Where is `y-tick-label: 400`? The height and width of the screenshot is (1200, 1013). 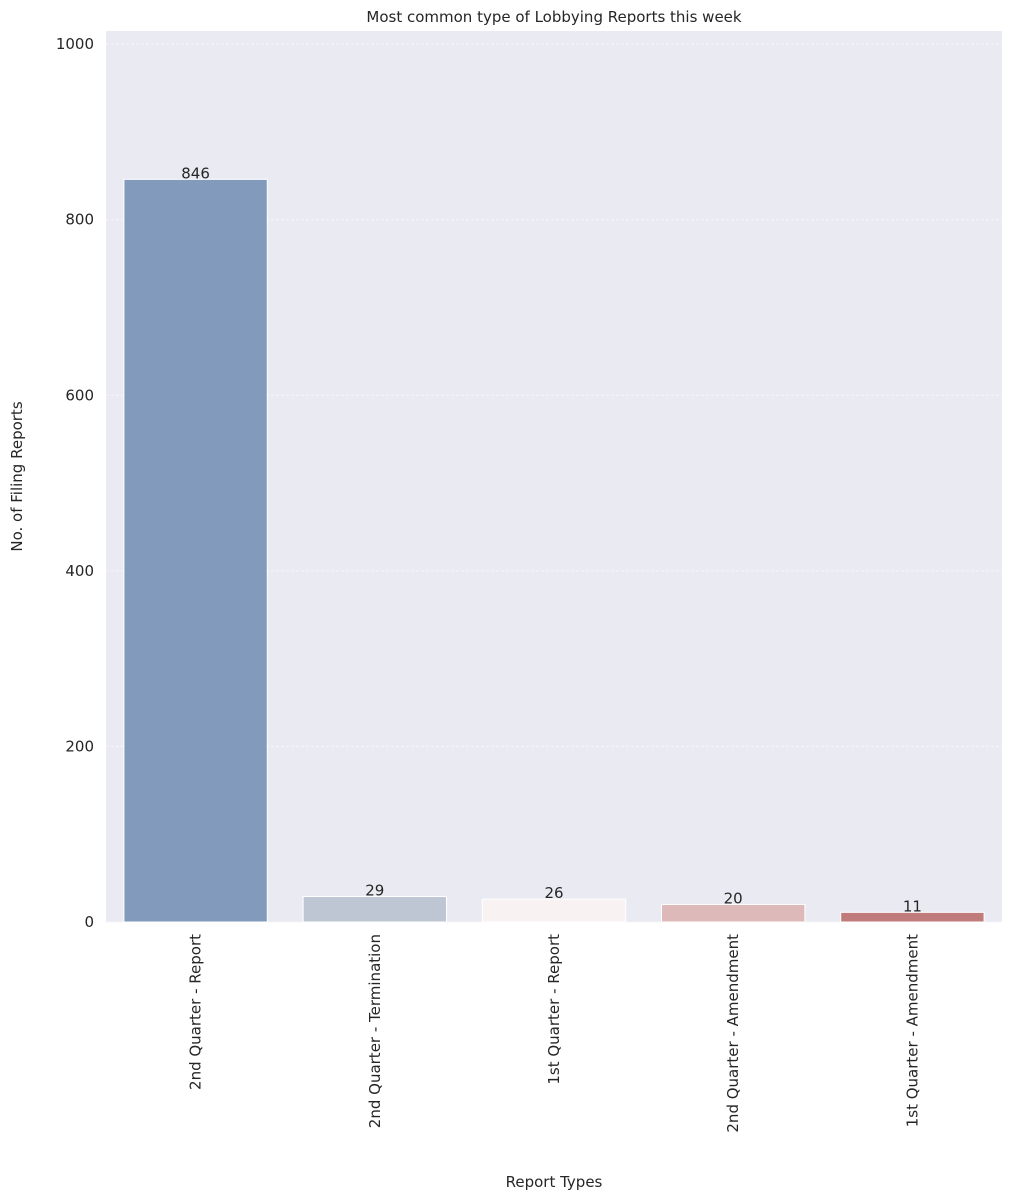
y-tick-label: 400 is located at coordinates (79, 571).